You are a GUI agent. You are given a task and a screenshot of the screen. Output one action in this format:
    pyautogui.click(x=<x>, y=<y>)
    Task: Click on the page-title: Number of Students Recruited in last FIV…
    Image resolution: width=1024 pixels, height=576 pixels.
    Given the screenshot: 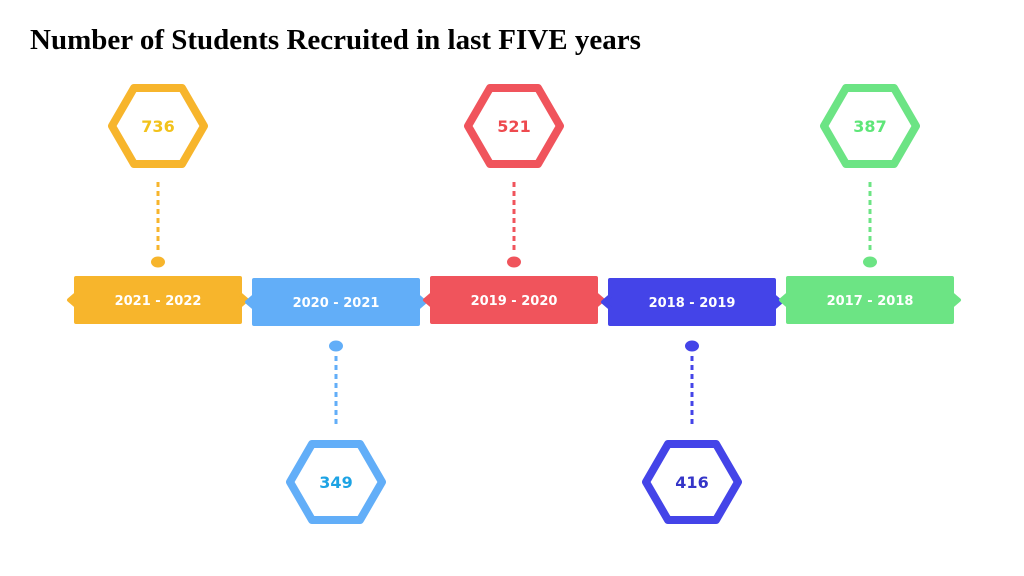 What is the action you would take?
    pyautogui.click(x=335, y=40)
    